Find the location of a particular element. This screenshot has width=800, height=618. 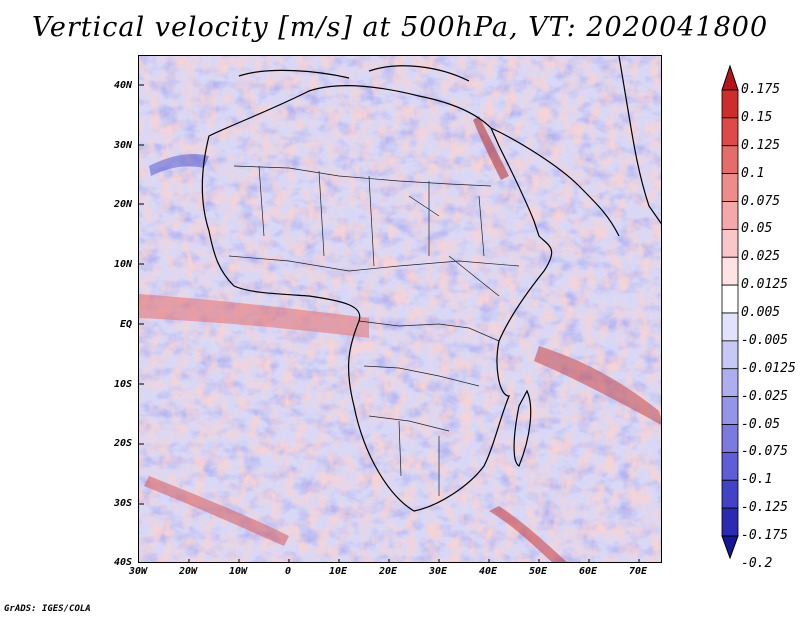

colorbar-label: 0.005 is located at coordinates (761, 312).